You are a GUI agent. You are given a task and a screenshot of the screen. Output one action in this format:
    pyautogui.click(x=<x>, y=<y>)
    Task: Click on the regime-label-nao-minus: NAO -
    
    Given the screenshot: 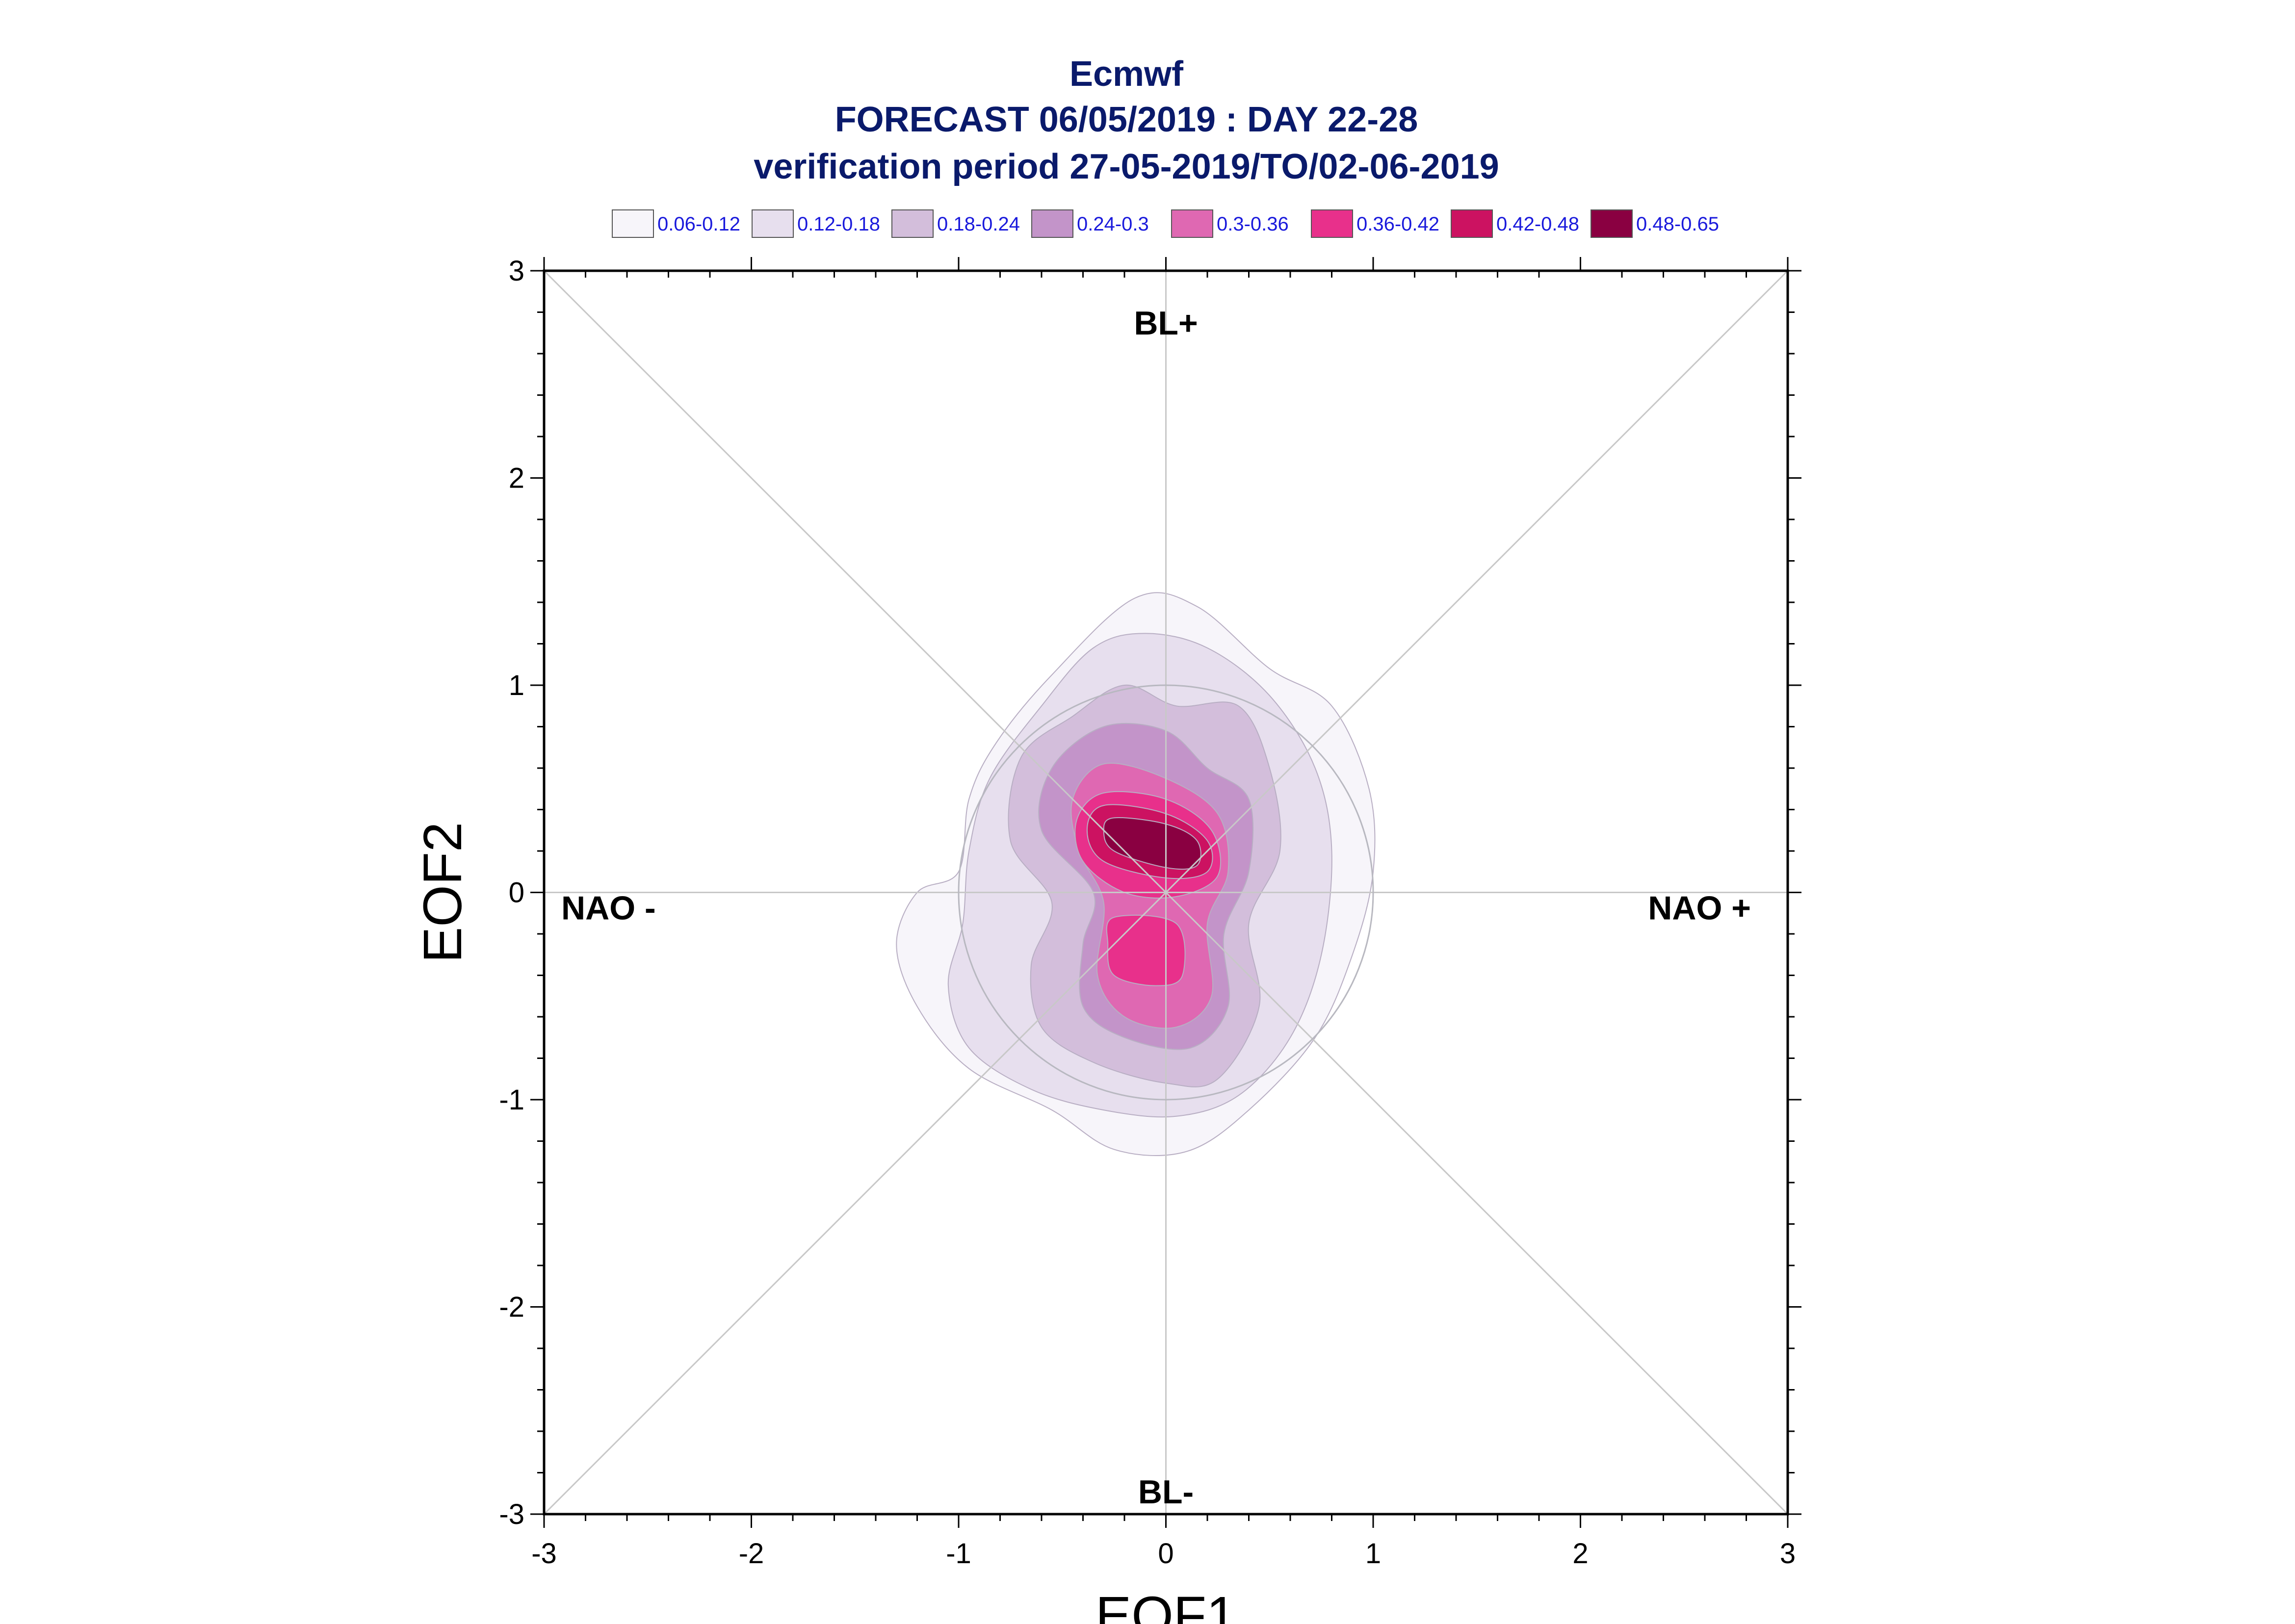 What is the action you would take?
    pyautogui.click(x=609, y=908)
    